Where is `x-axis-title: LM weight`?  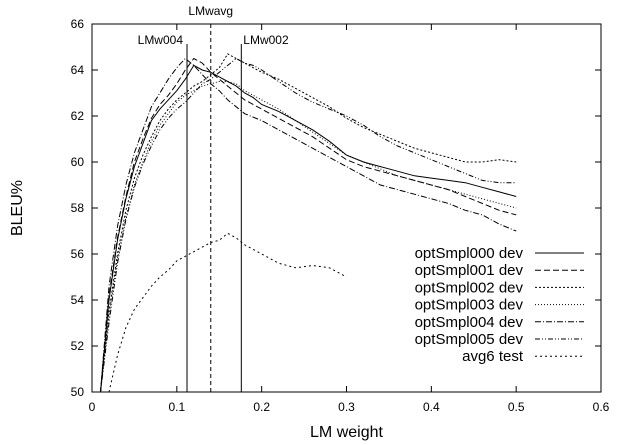
x-axis-title: LM weight is located at coordinates (346, 432).